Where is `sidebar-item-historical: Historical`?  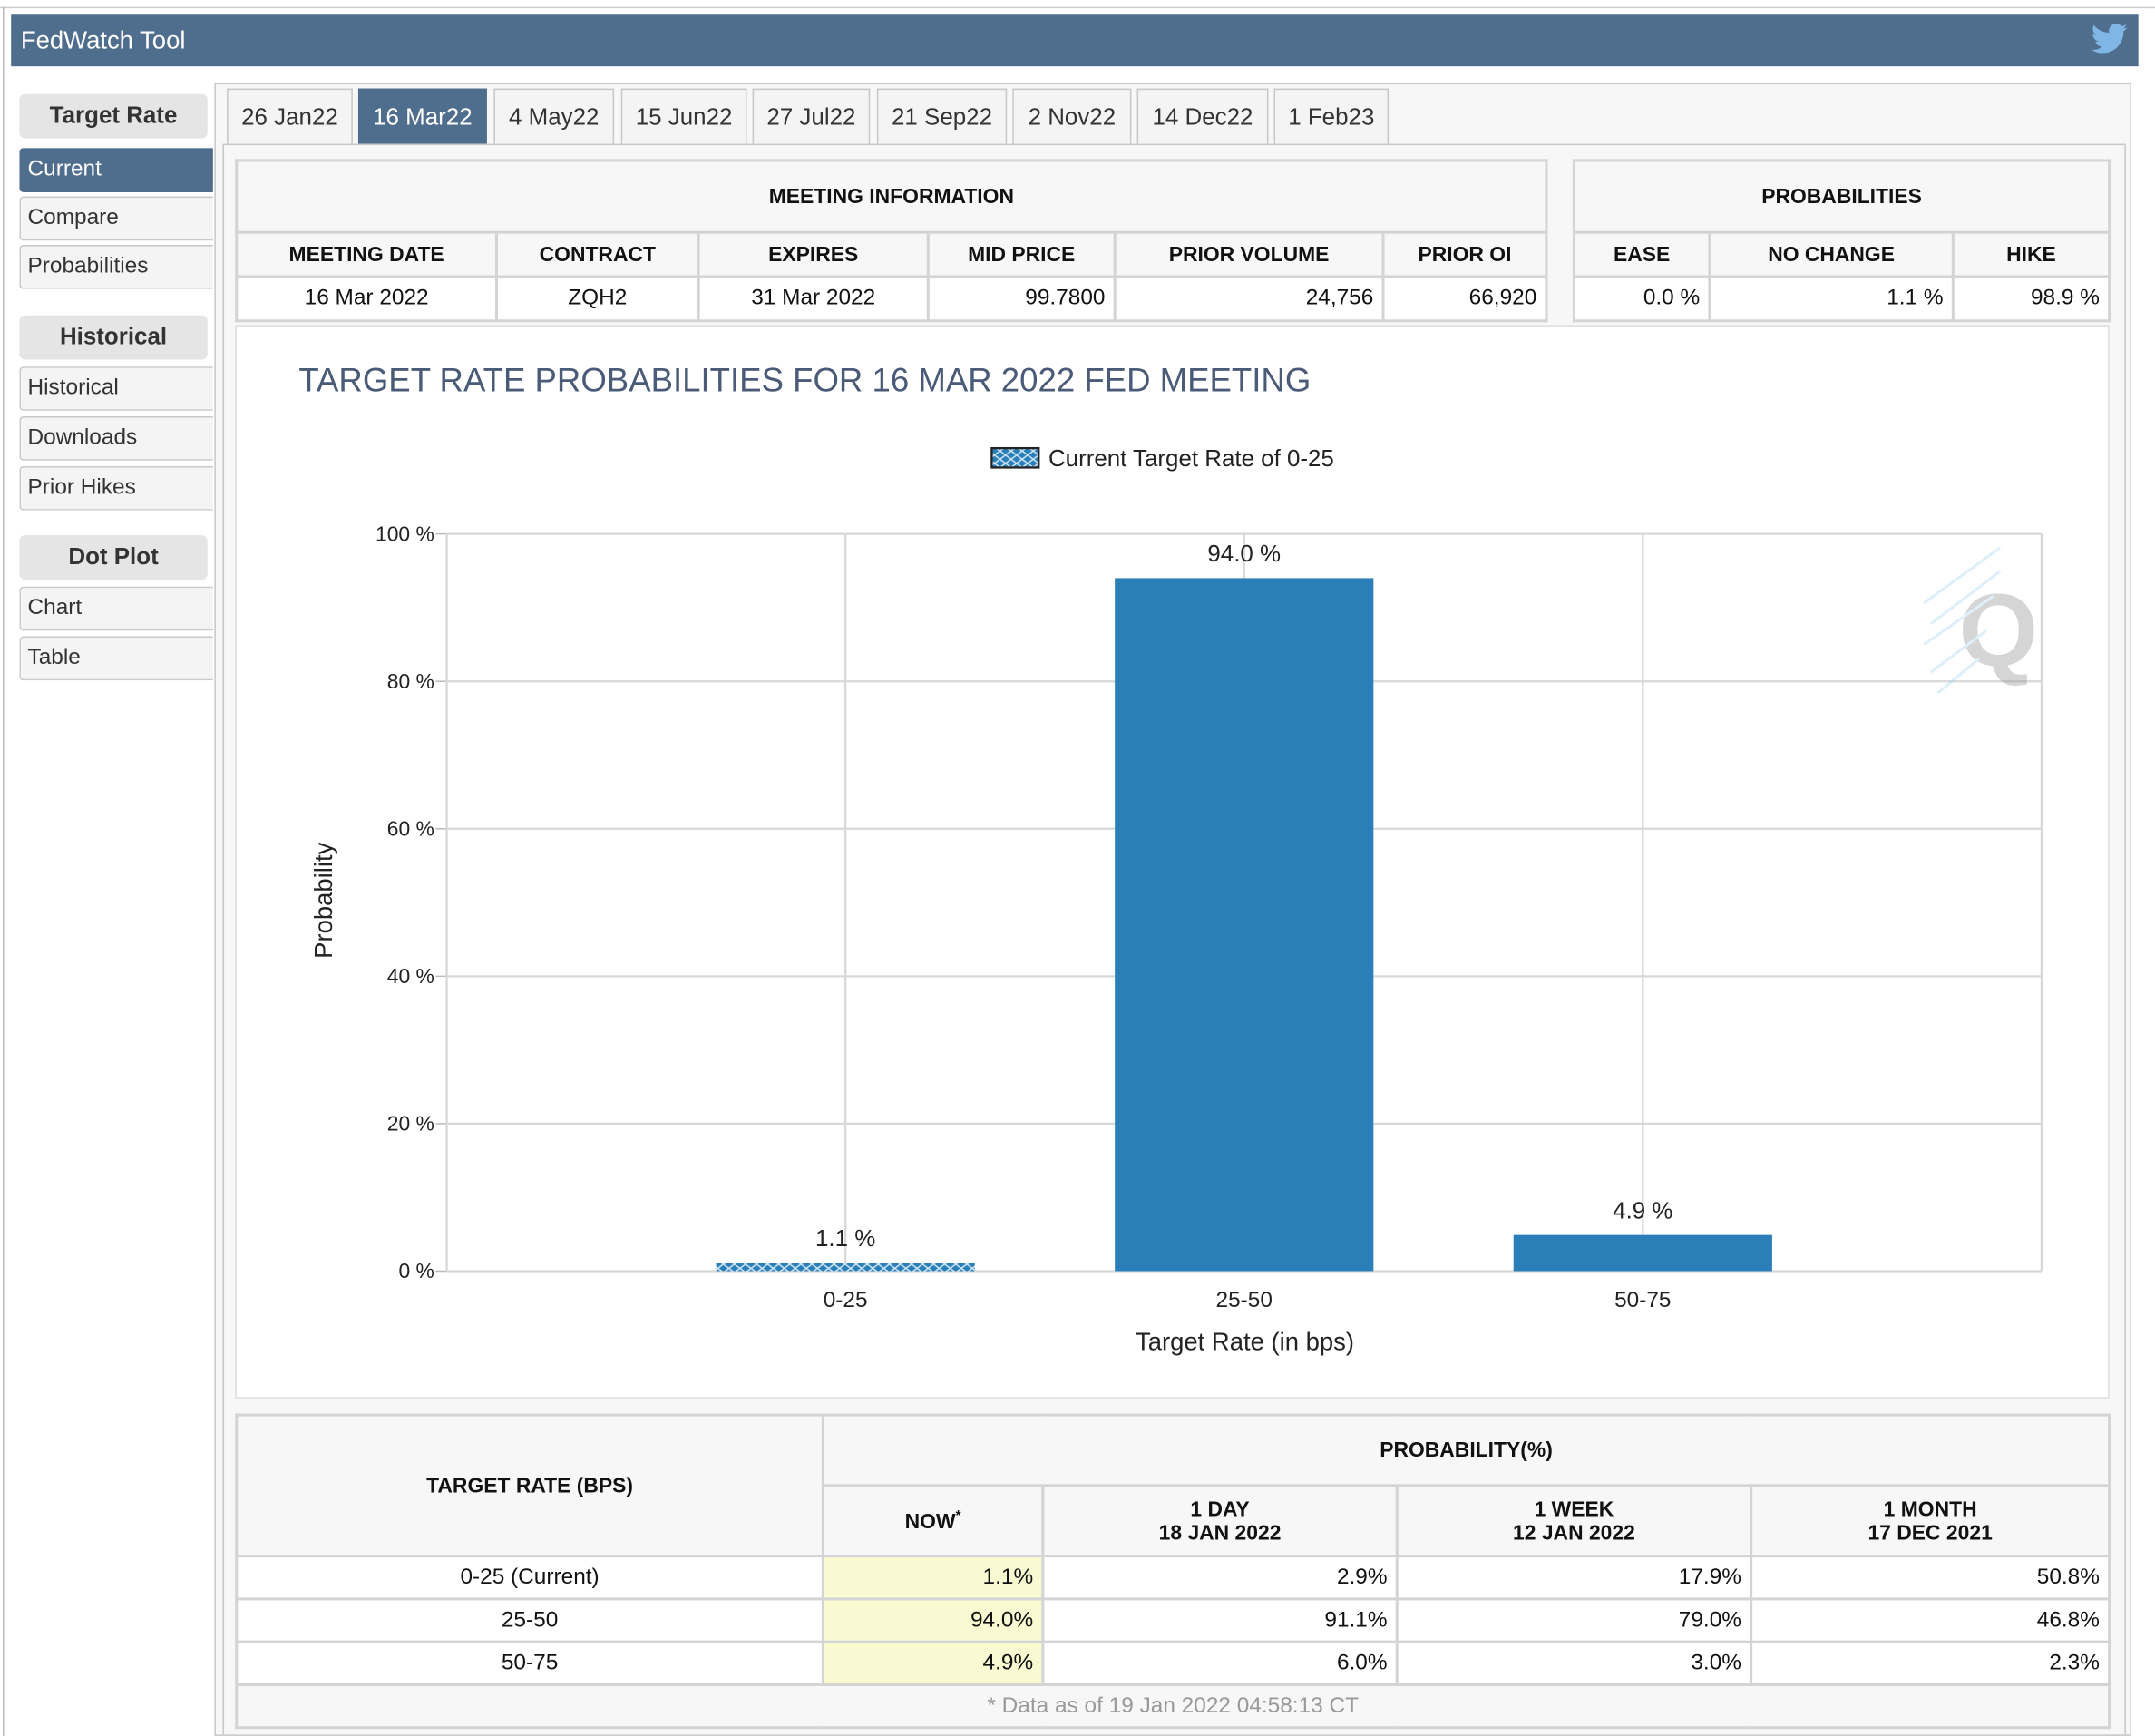 sidebar-item-historical: Historical is located at coordinates (116, 388).